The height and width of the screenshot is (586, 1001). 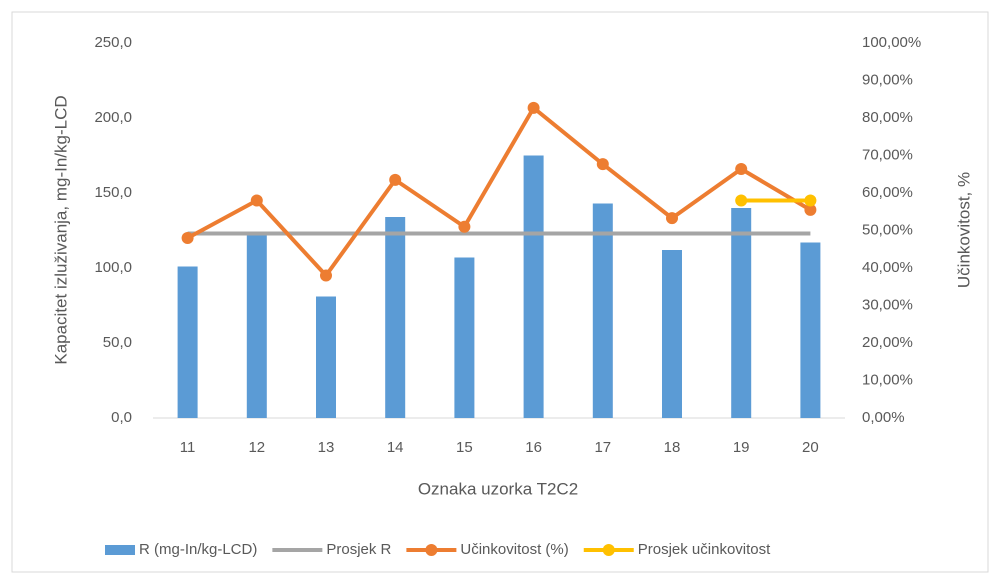 What do you see at coordinates (121, 417) in the screenshot?
I see `y-tick-label: 0,0` at bounding box center [121, 417].